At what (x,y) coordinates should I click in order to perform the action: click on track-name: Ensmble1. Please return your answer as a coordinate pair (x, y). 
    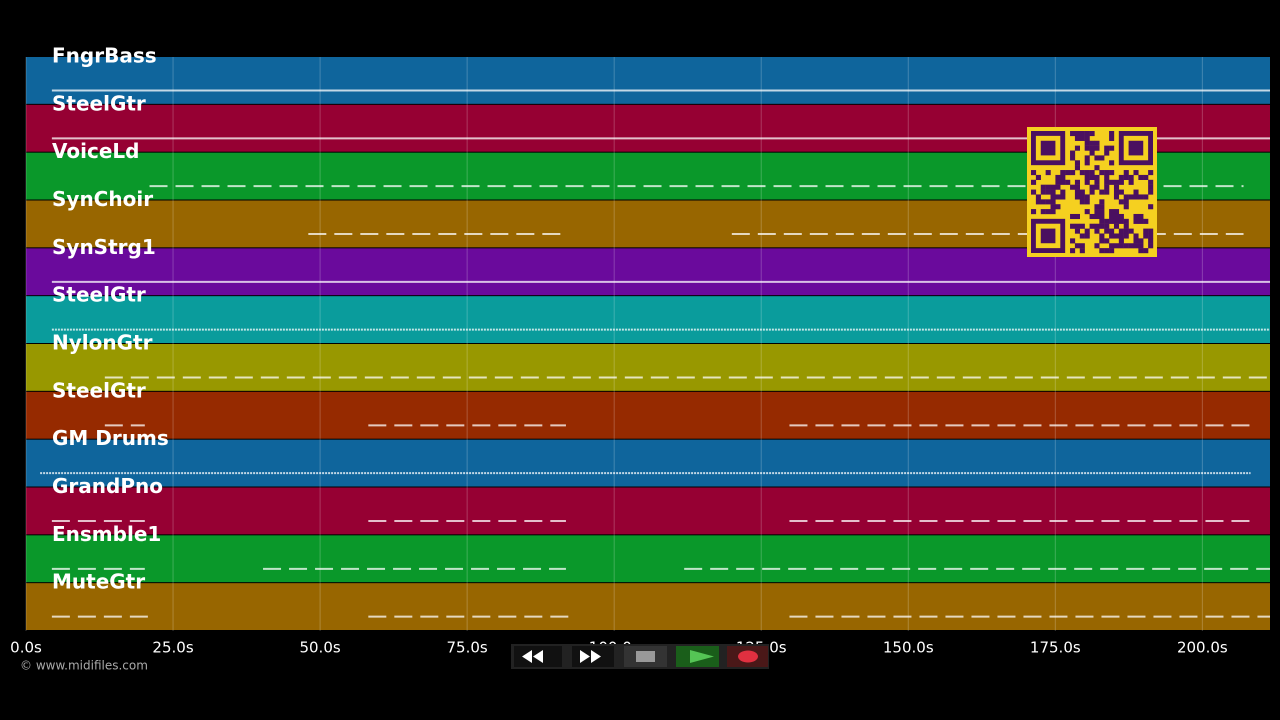
    Looking at the image, I should click on (106, 534).